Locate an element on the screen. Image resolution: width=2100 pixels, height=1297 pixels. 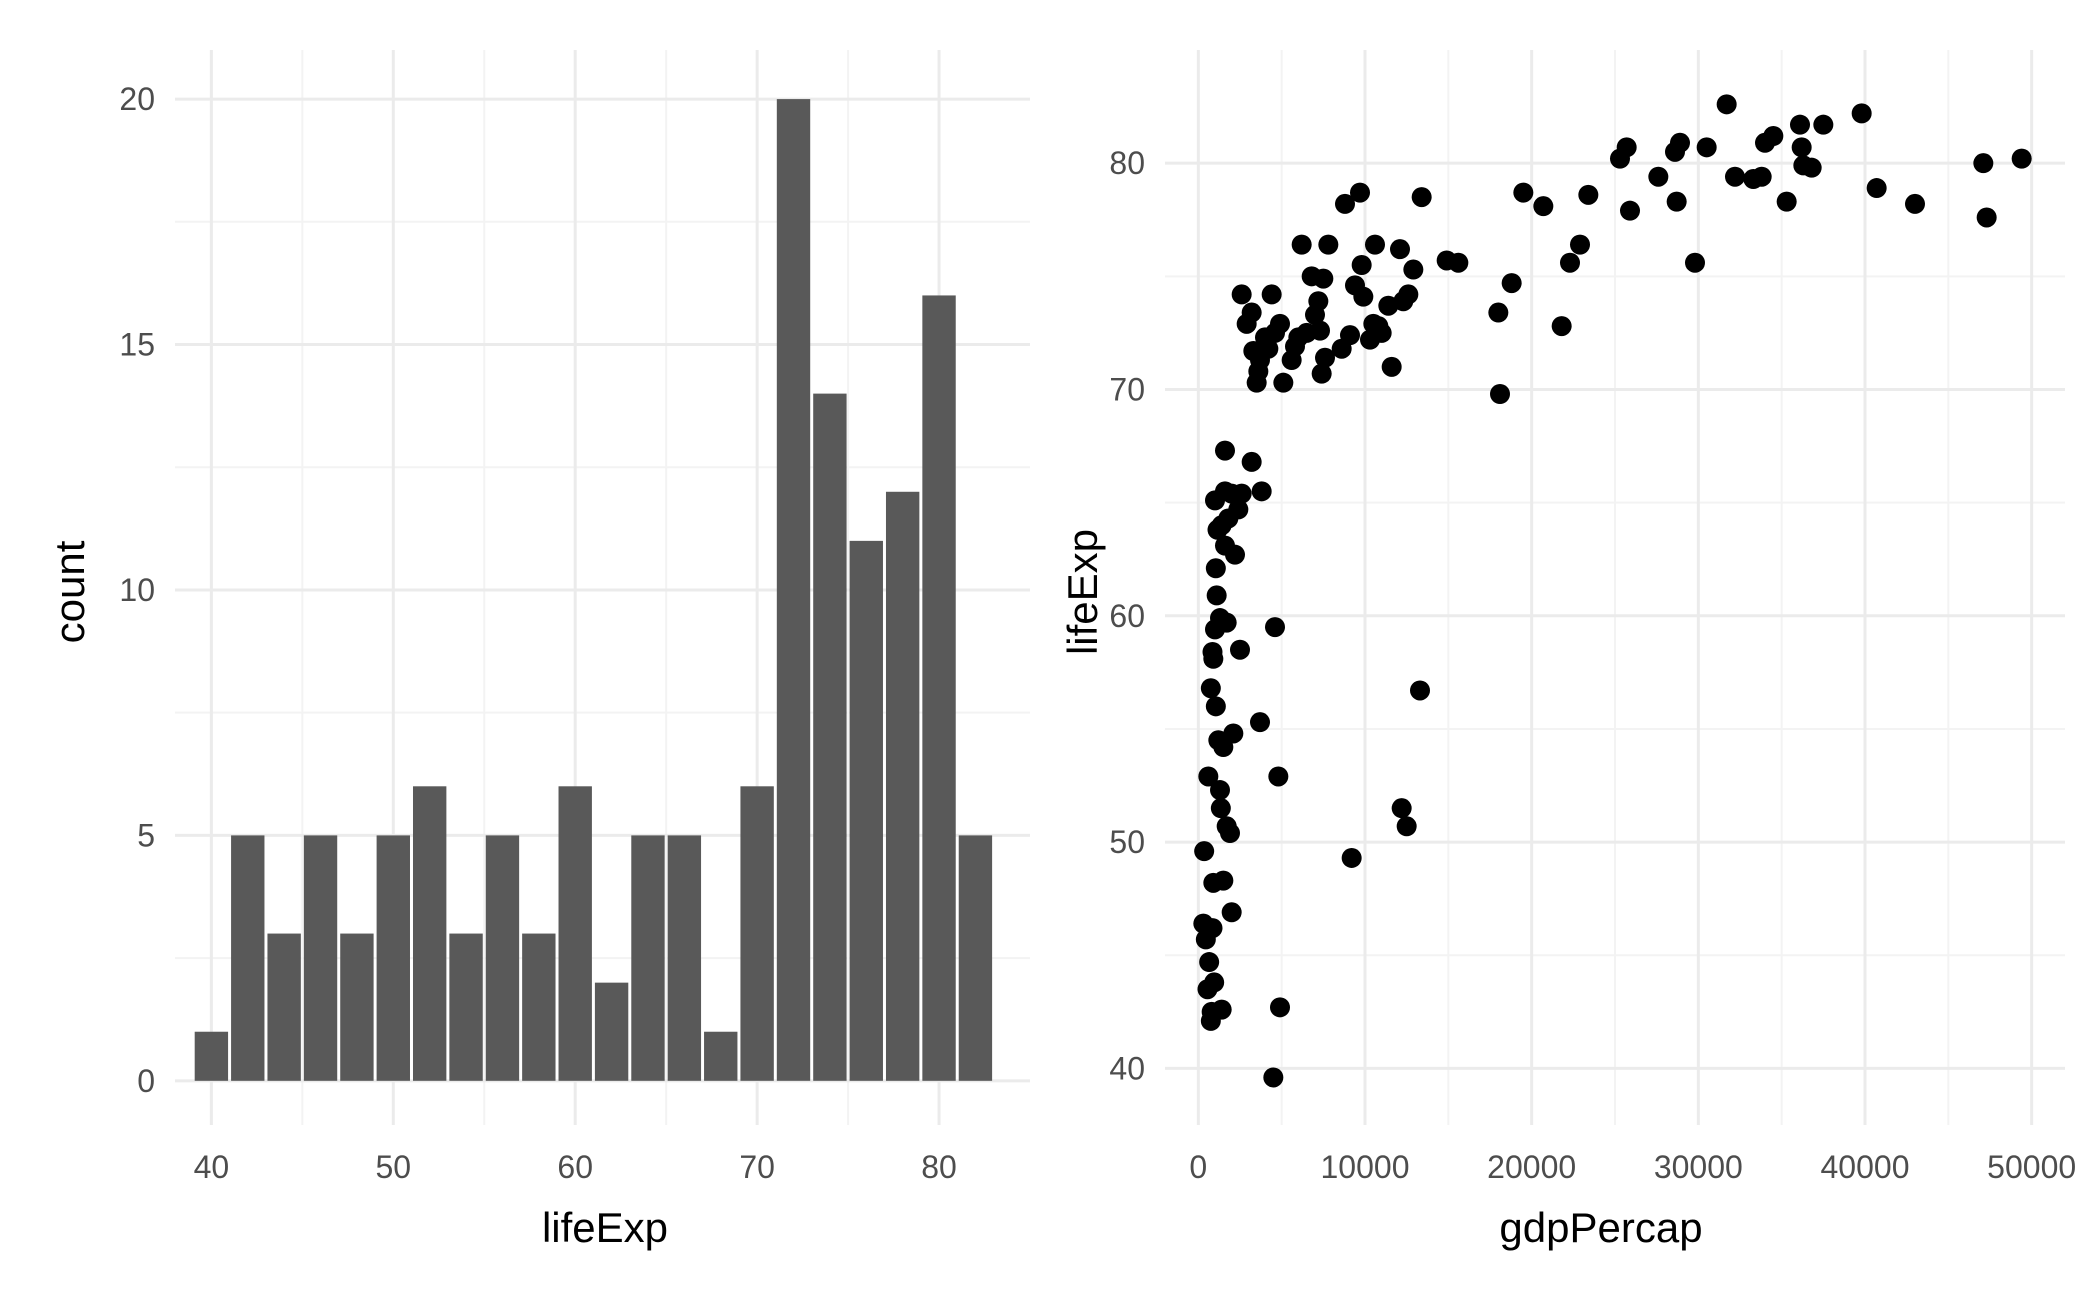
scatter-y-tick-labels: 40 50 60 70 80 is located at coordinates (1127, 615).